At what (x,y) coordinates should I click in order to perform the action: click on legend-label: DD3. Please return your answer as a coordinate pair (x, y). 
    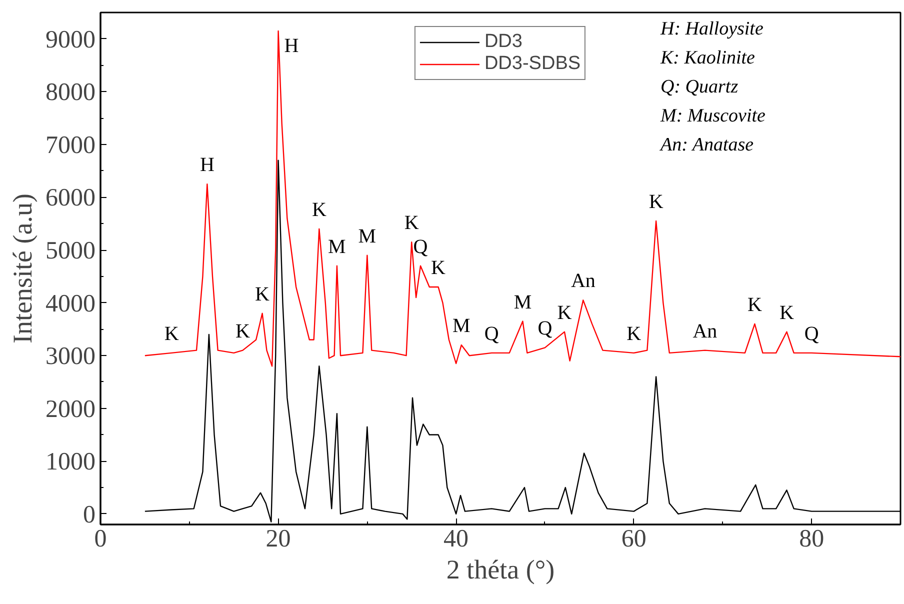
    Looking at the image, I should click on (503, 42).